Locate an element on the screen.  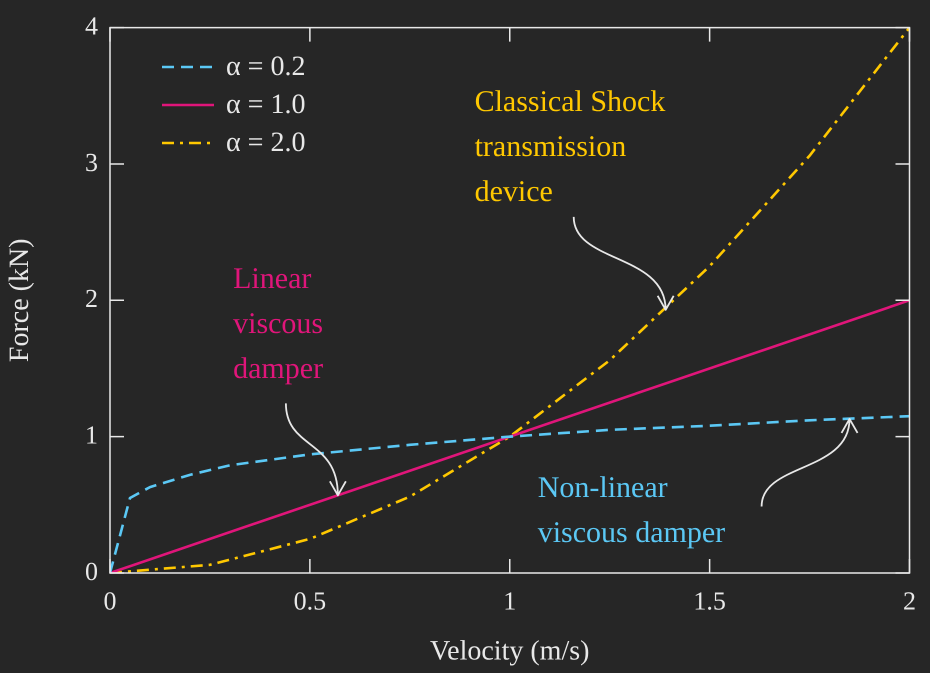
x-tick-label: 0 is located at coordinates (110, 601).